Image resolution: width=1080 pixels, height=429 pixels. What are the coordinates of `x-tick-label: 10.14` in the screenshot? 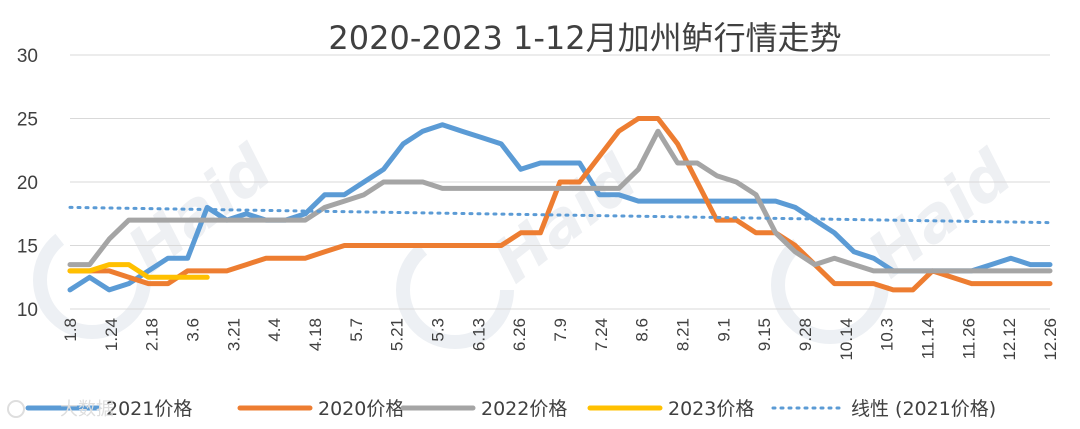 It's located at (846, 339).